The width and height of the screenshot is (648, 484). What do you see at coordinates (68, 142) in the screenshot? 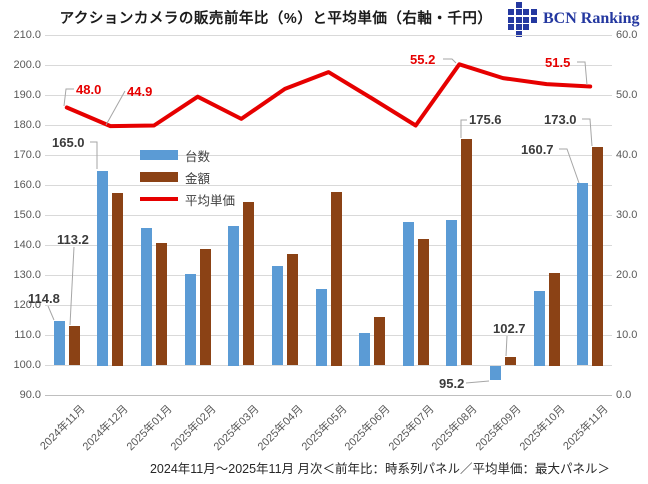
I see `data-label: 165.0` at bounding box center [68, 142].